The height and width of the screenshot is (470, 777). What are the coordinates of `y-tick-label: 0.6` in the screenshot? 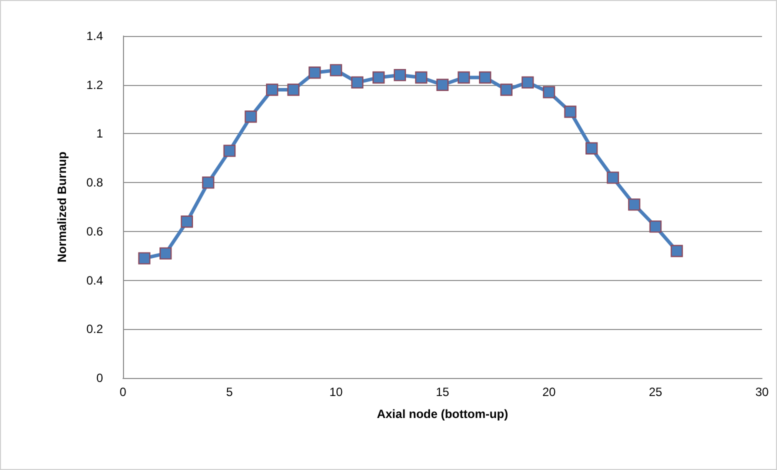 It's located at (95, 231).